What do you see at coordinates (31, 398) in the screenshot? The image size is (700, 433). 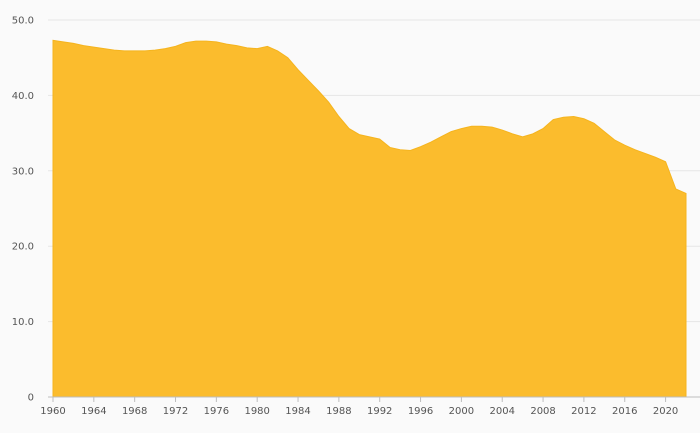 I see `y-tick-label: 0` at bounding box center [31, 398].